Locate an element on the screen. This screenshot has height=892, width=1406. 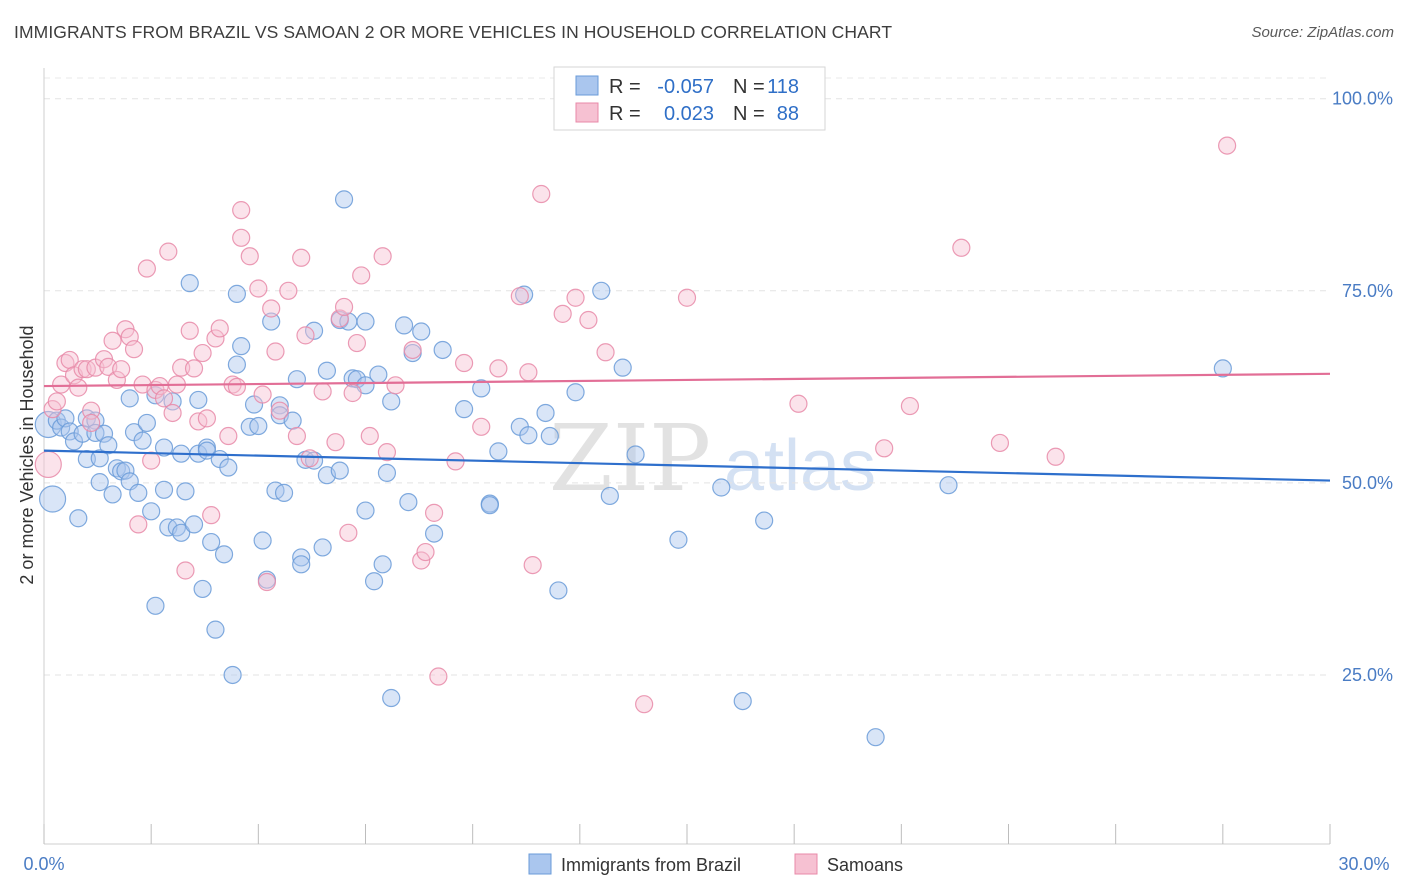
y-tick-label: 50.0% is located at coordinates (1367, 483).